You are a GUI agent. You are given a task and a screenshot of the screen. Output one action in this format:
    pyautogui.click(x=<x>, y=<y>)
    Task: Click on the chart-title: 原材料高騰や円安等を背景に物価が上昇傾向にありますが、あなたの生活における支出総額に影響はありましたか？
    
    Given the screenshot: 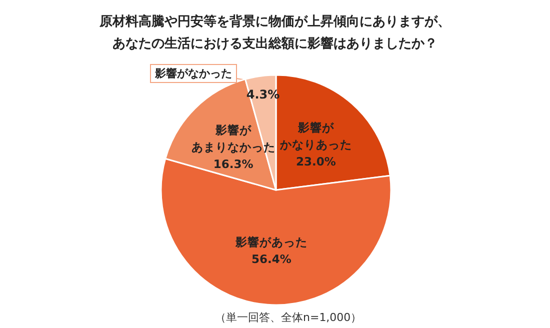 What is the action you would take?
    pyautogui.click(x=274, y=33)
    